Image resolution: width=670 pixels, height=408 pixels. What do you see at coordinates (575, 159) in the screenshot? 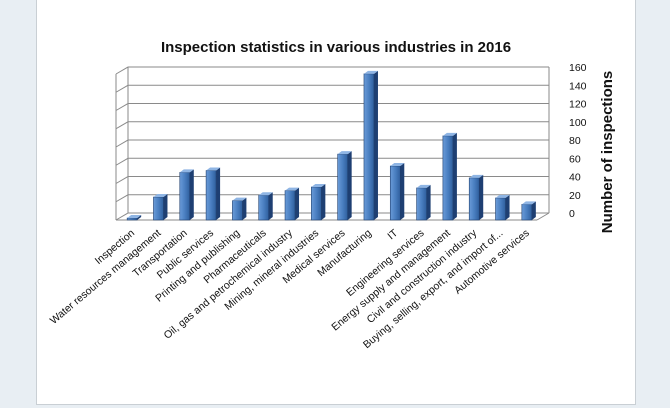
I see `y-tick-label: 60` at bounding box center [575, 159].